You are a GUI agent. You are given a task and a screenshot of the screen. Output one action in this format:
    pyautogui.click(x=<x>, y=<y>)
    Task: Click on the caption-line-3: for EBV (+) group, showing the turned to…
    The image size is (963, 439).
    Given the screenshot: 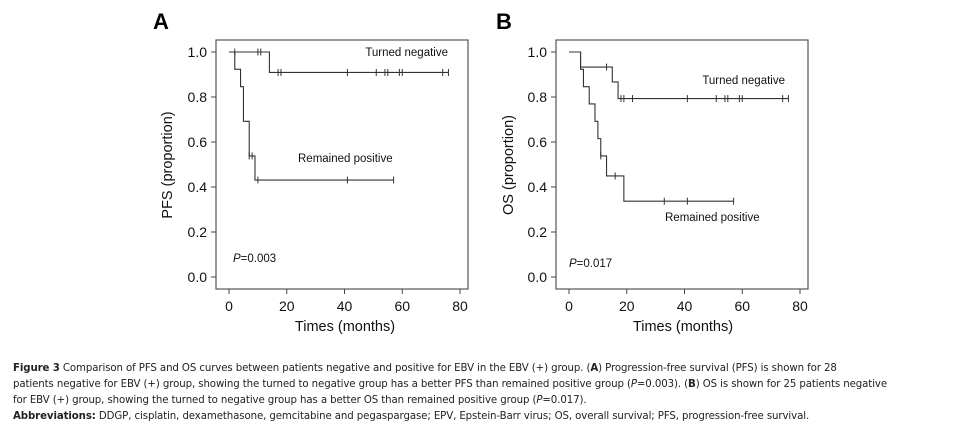 What is the action you would take?
    pyautogui.click(x=483, y=401)
    